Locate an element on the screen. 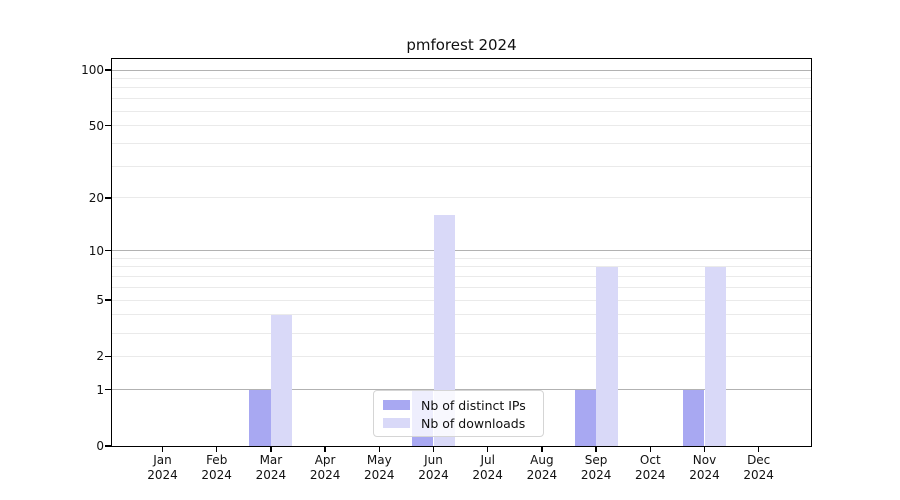 Image resolution: width=900 pixels, height=500 pixels. y-tick-label: 20 is located at coordinates (96, 197).